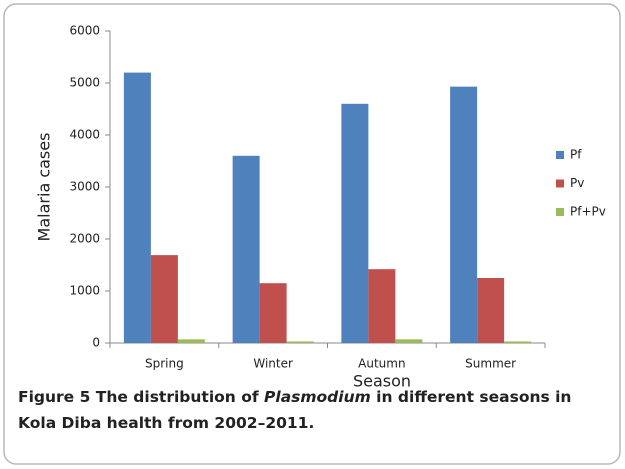  Describe the element at coordinates (381, 364) in the screenshot. I see `x-tick-label: Autumn` at that location.